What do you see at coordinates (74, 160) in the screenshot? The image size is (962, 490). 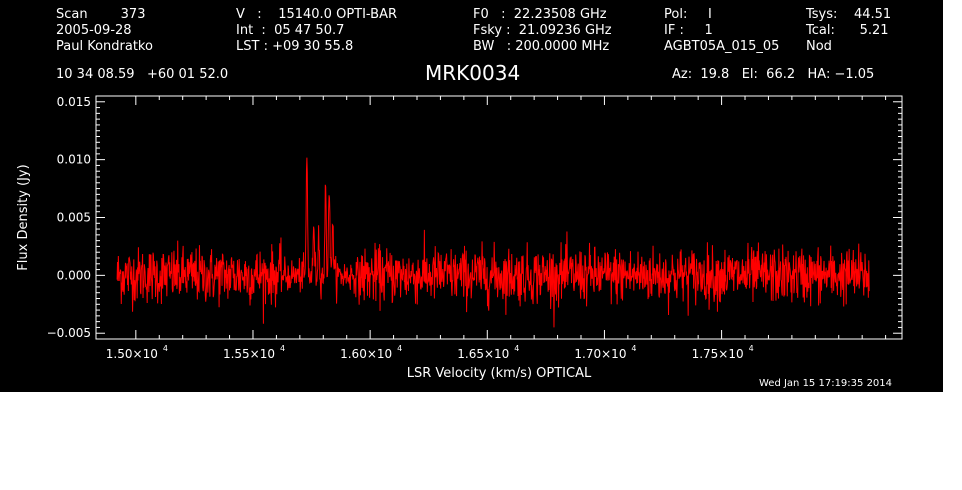 I see `y-tick-label: 0.010` at bounding box center [74, 160].